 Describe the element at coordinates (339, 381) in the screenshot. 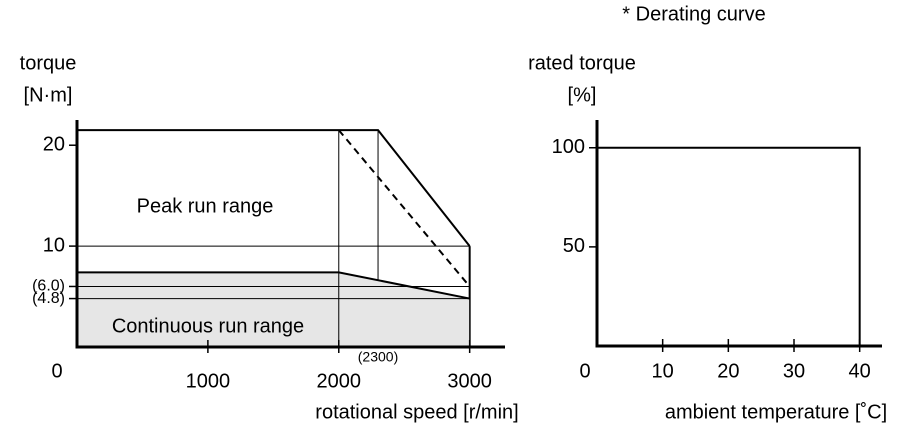

I see `x-tick-label: 2000` at that location.